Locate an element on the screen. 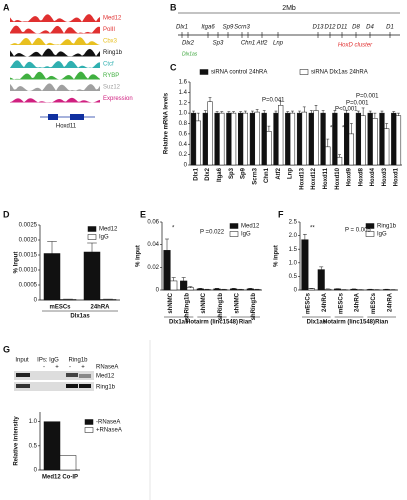 This screenshot has height=500, width=407. group-label: Hotairm (linc1548) is located at coordinates (349, 323).